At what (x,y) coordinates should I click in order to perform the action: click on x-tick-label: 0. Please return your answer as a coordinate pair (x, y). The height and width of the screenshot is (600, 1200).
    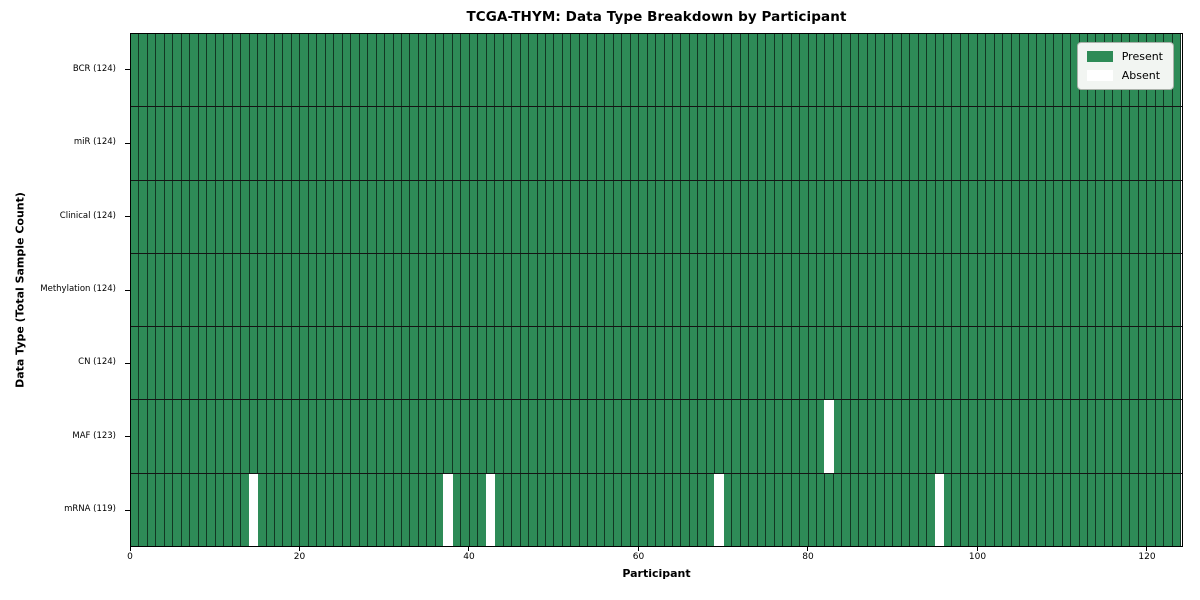
    Looking at the image, I should click on (130, 557).